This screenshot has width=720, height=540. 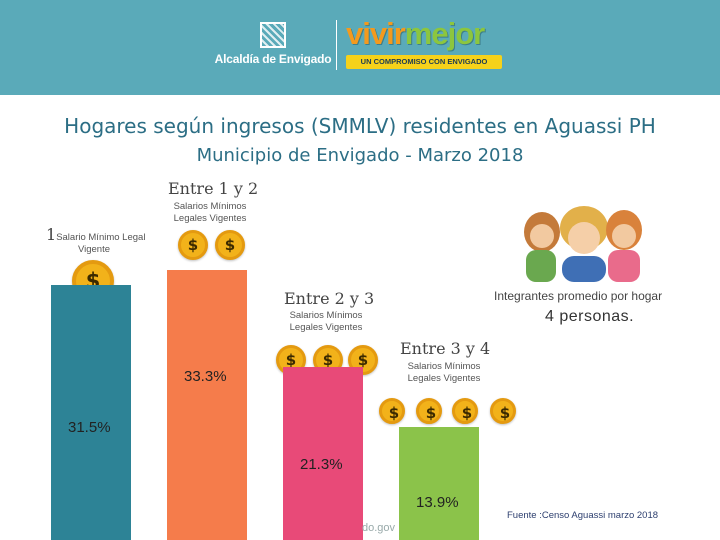 What do you see at coordinates (89, 427) in the screenshot?
I see `value-label-1: 31.5%` at bounding box center [89, 427].